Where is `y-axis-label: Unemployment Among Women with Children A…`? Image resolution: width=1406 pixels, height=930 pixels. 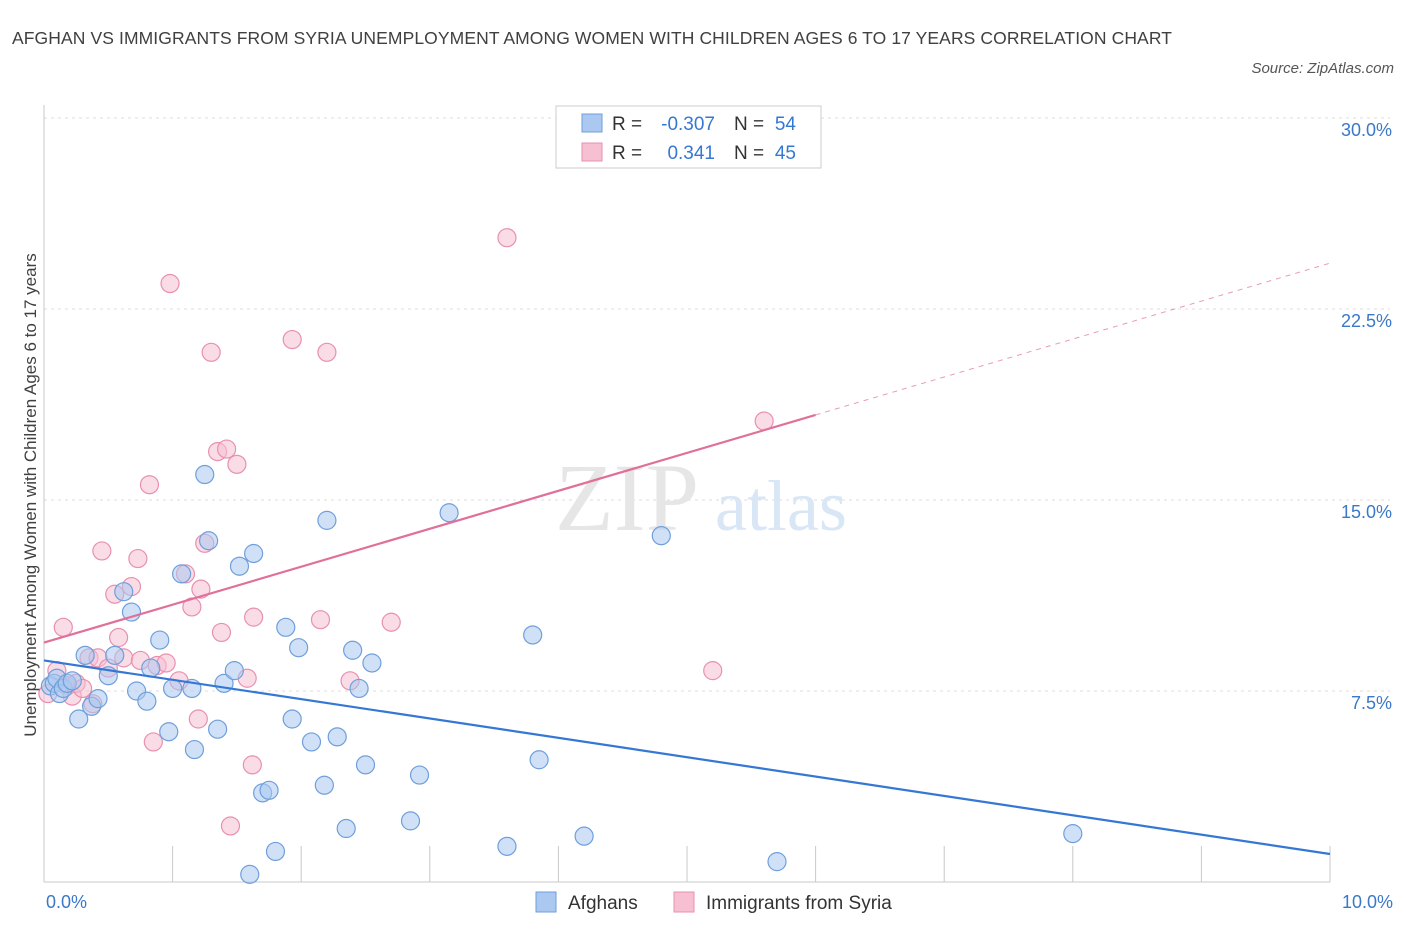 y-axis-label: Unemployment Among Women with Children A… is located at coordinates (30, 495).